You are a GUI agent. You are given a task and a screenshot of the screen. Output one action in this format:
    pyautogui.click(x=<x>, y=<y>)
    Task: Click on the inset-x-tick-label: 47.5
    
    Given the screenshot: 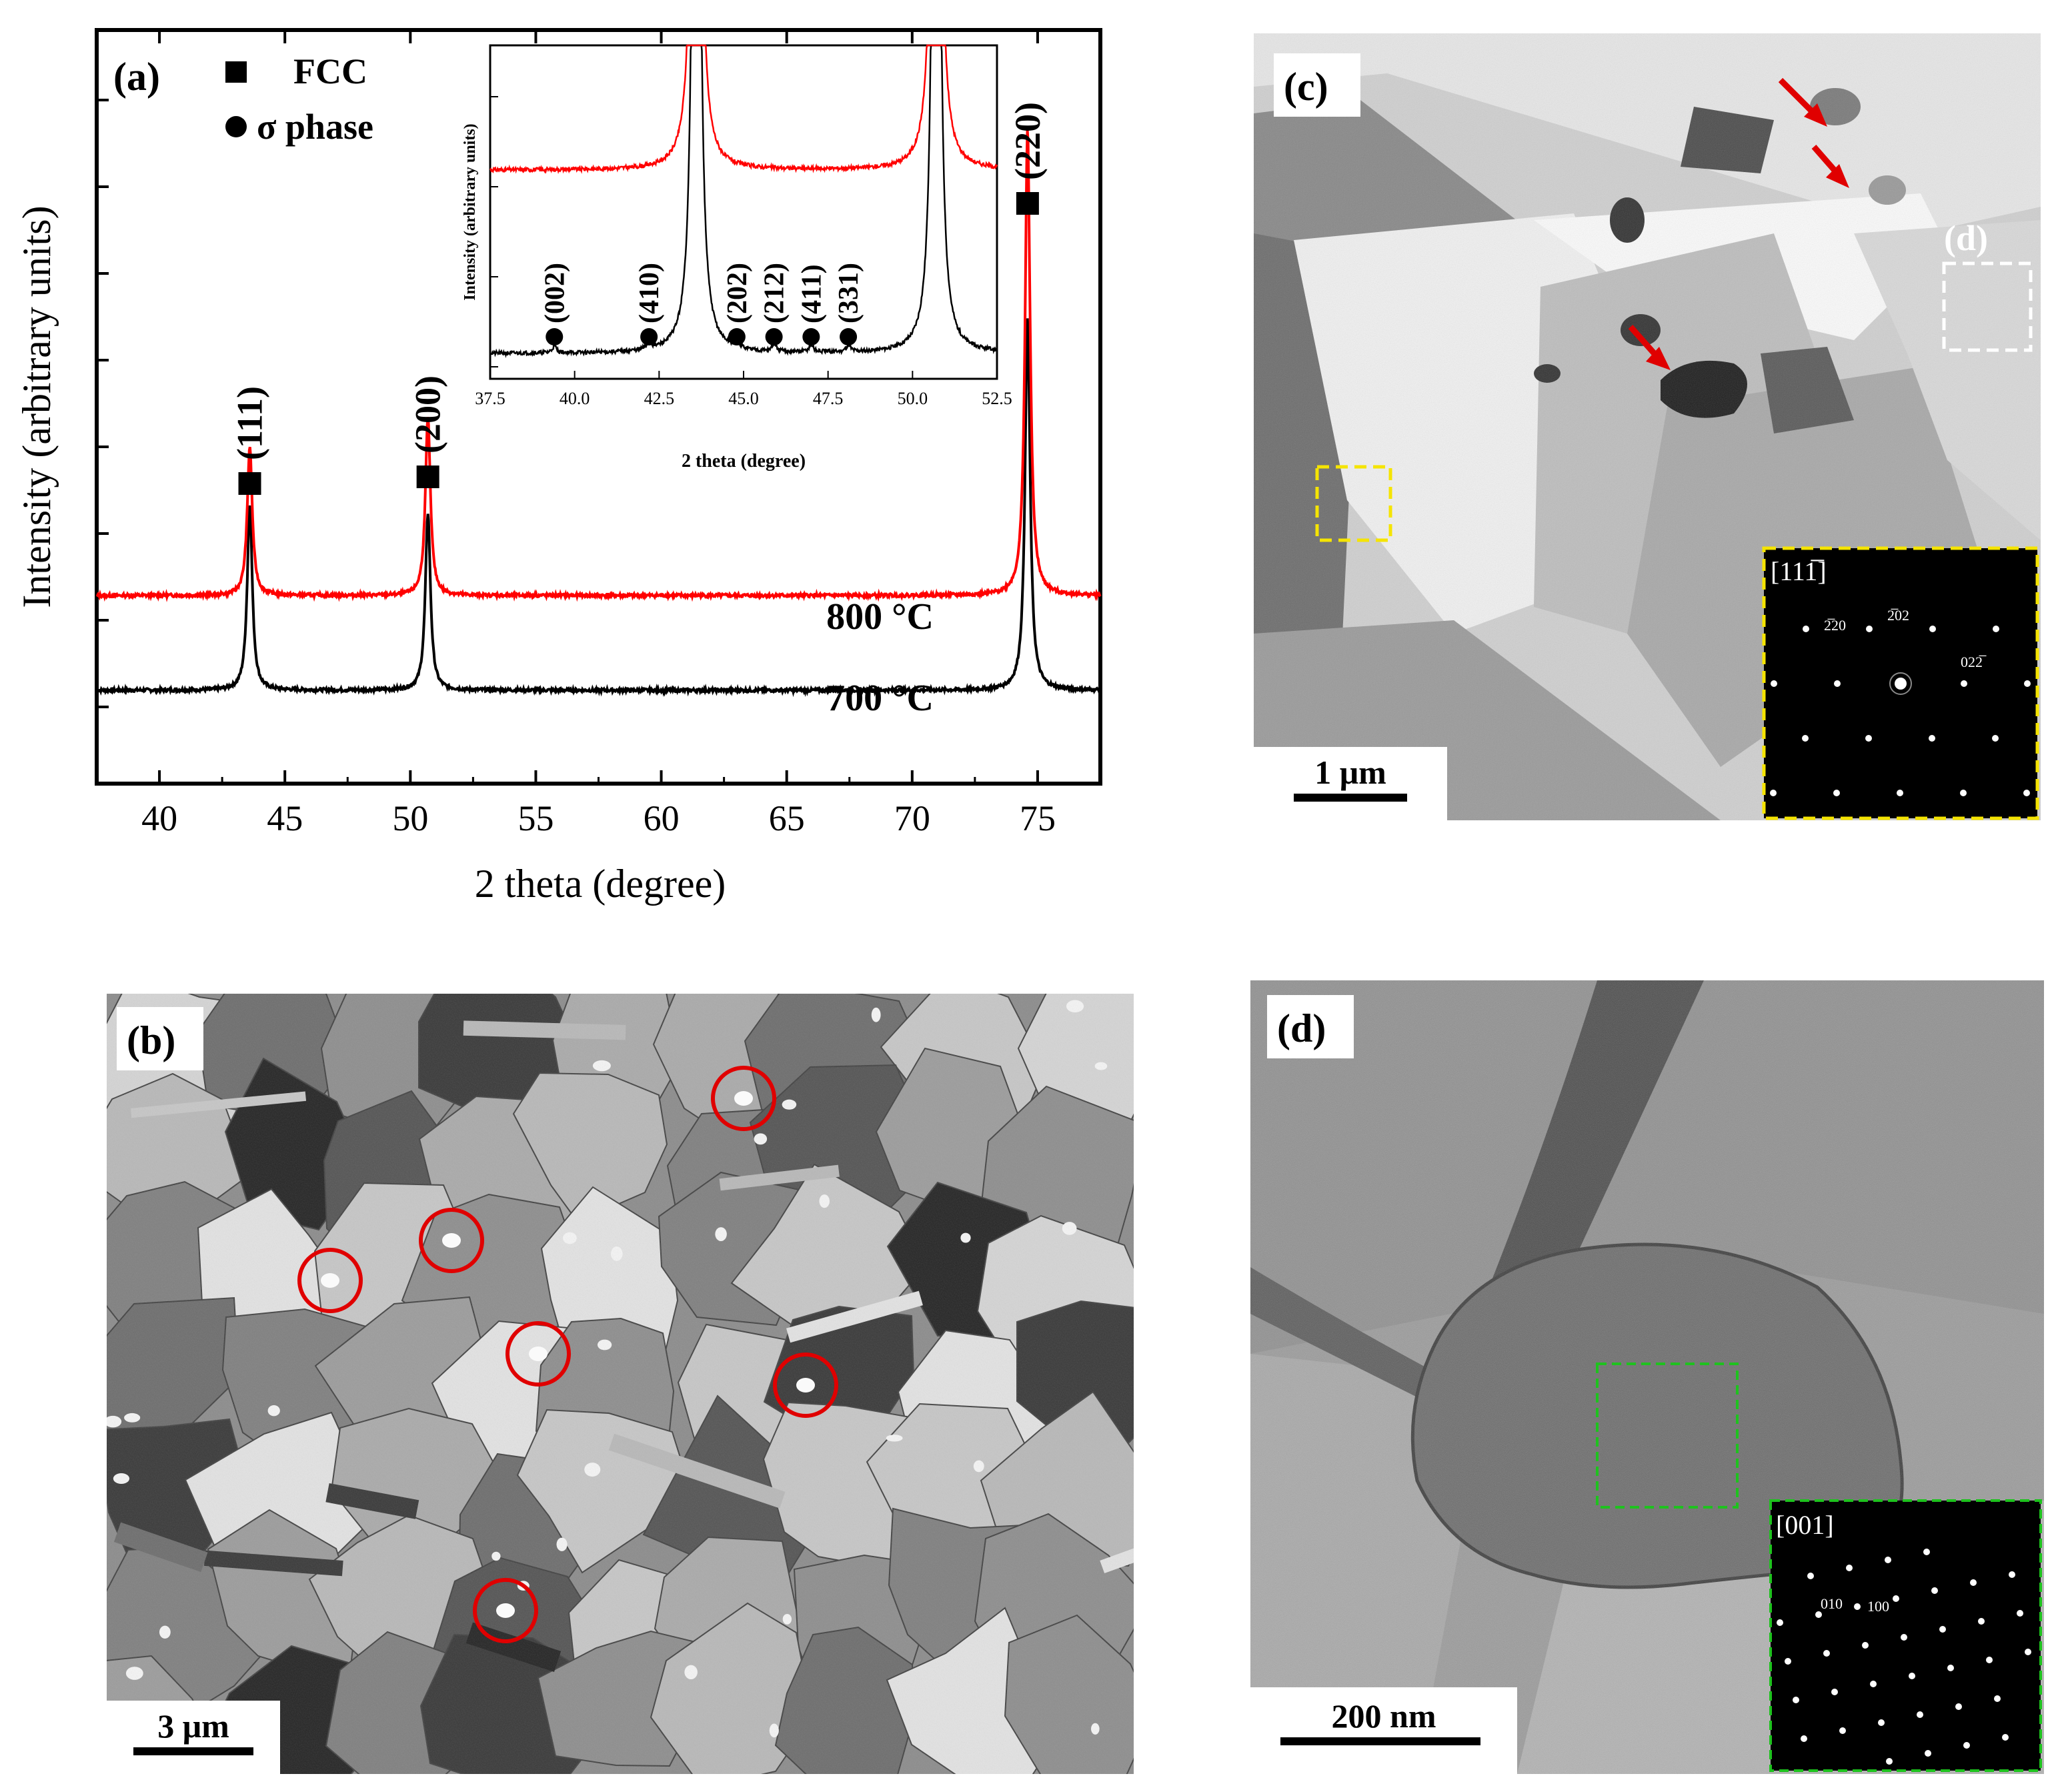 What is the action you would take?
    pyautogui.click(x=828, y=398)
    